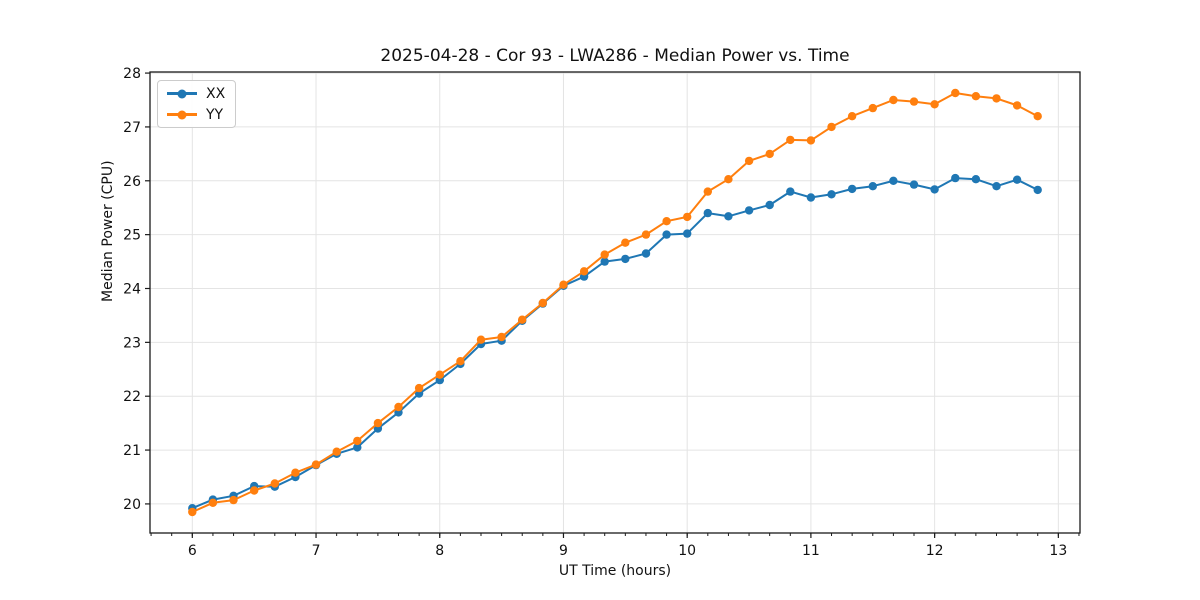 Image resolution: width=1200 pixels, height=600 pixels. What do you see at coordinates (132, 236) in the screenshot?
I see `y-tick-label: 25` at bounding box center [132, 236].